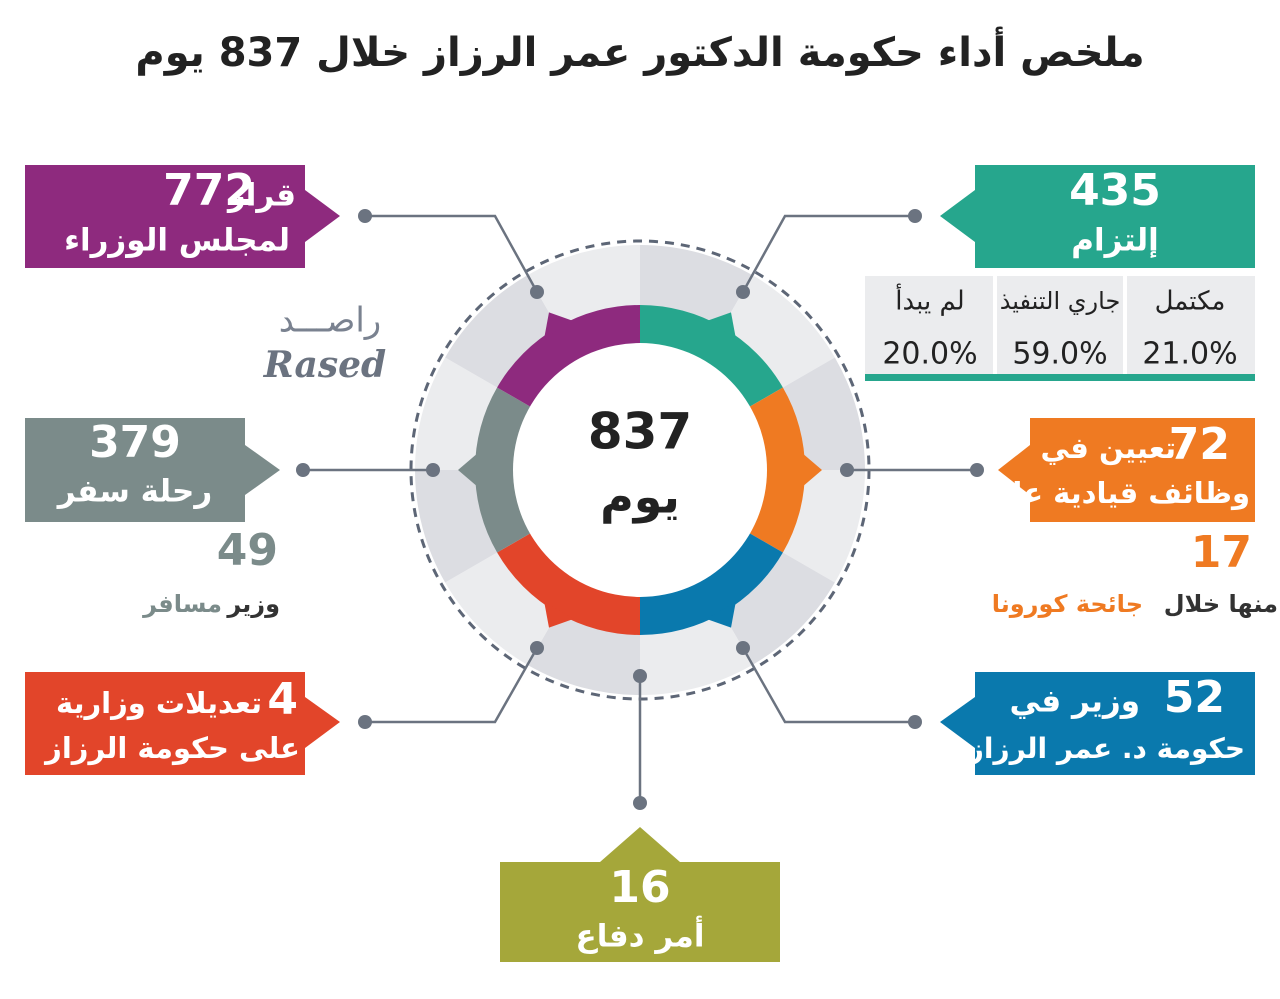  I want to click on decisions-number: 772, so click(209, 190).